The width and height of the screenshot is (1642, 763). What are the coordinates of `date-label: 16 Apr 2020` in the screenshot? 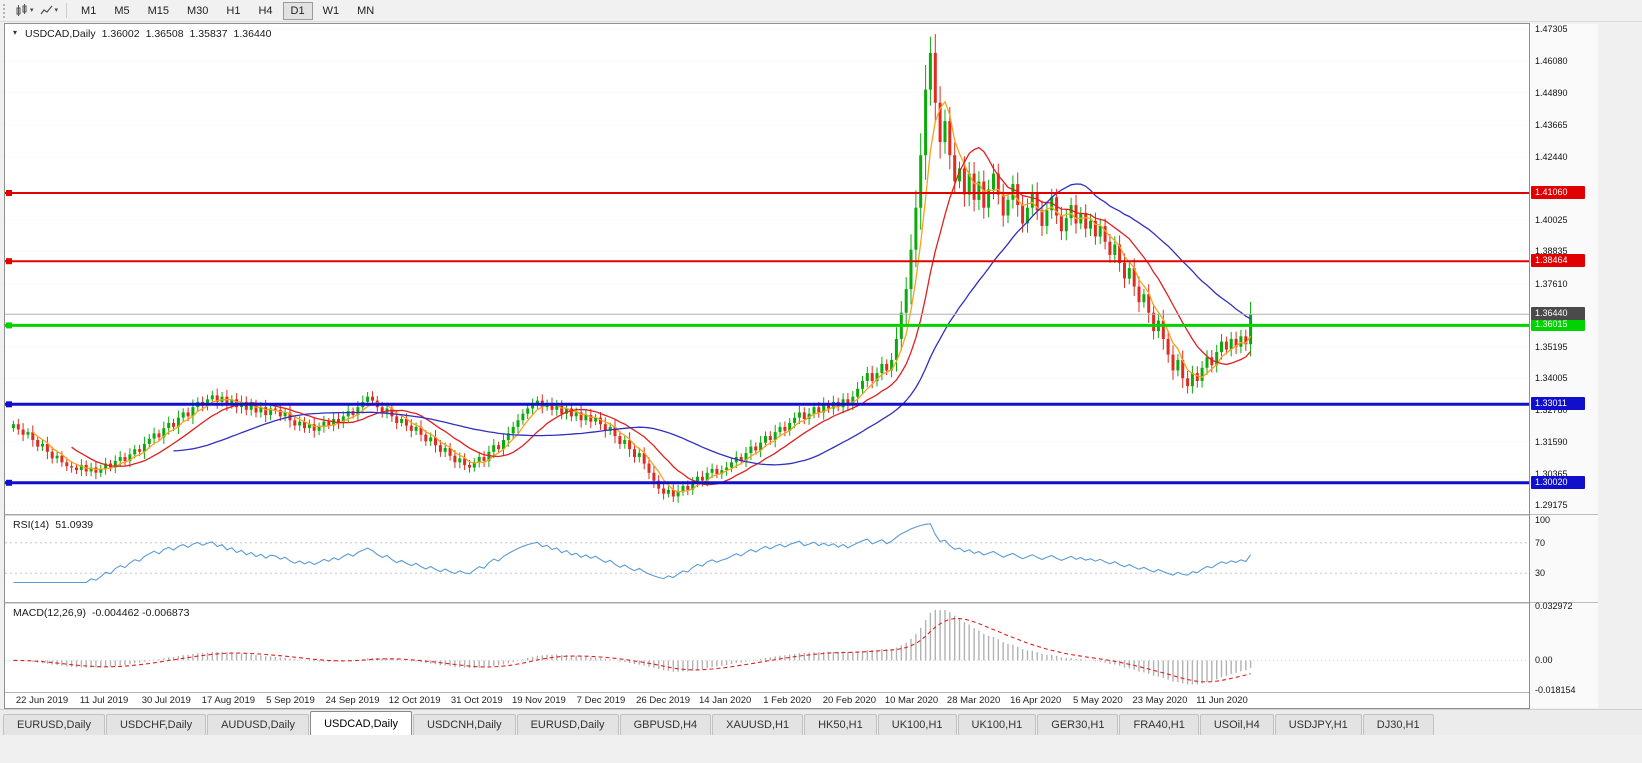 It's located at (1036, 700).